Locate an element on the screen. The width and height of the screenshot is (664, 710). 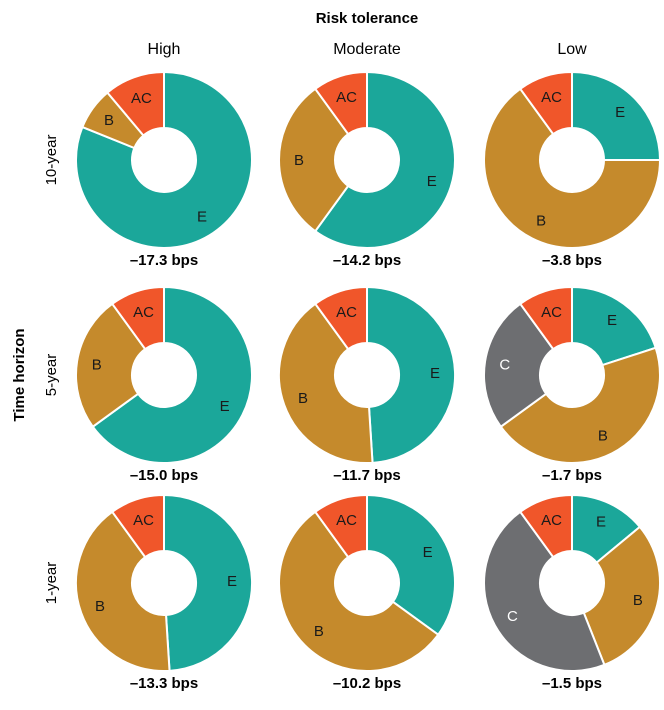
column-header-low: Low is located at coordinates (572, 49).